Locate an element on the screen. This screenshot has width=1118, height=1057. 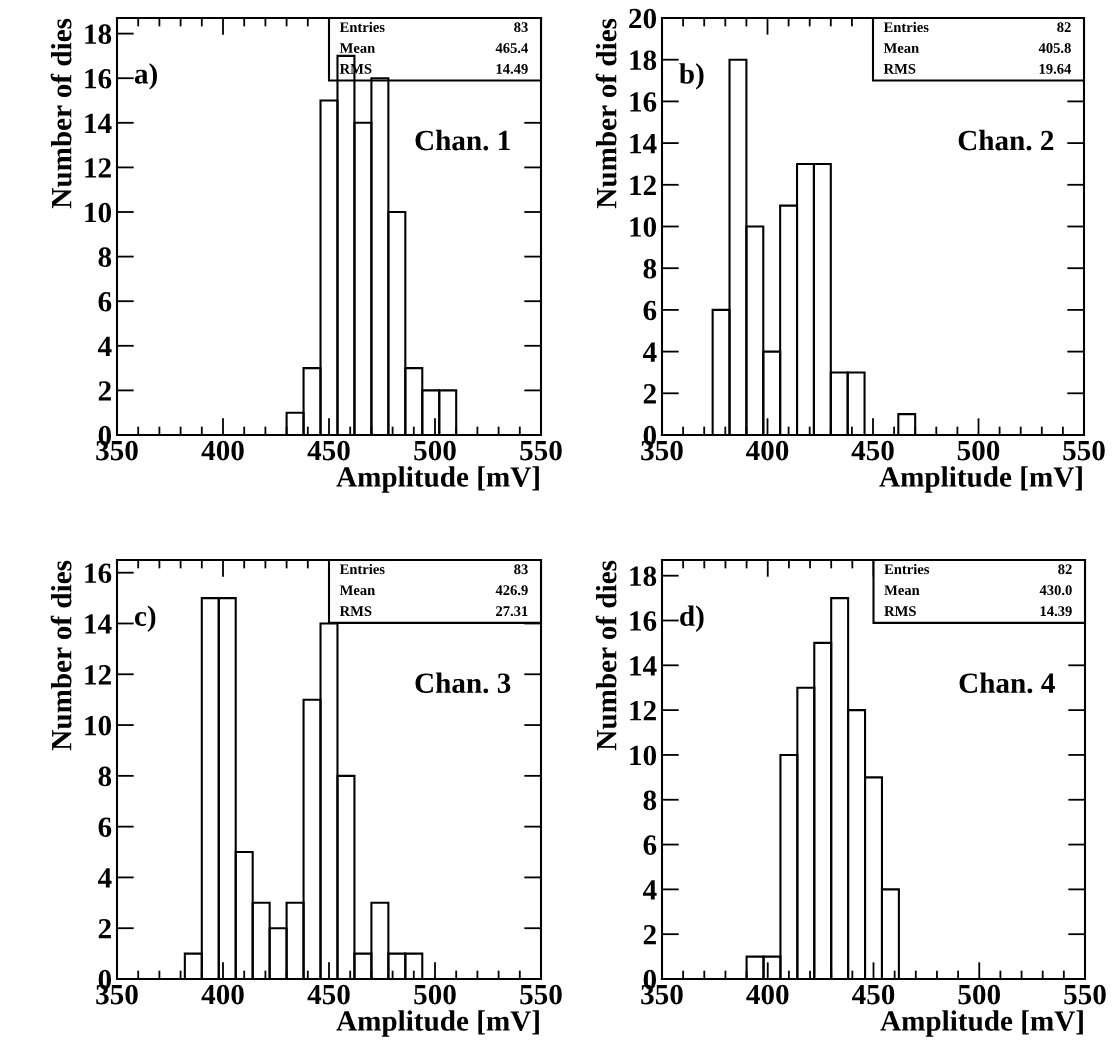
y-tick-label: 20 is located at coordinates (643, 18).